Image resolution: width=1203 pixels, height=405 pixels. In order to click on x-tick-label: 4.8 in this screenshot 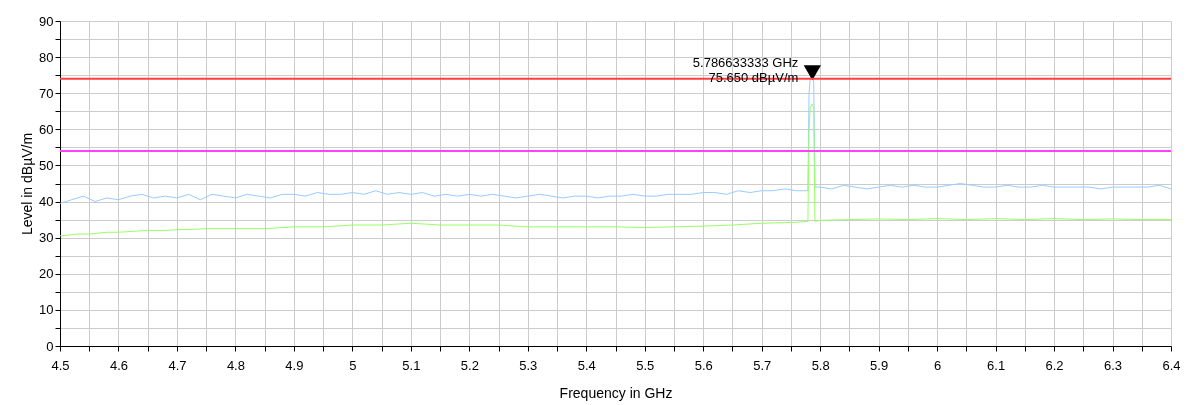, I will do `click(235, 365)`.